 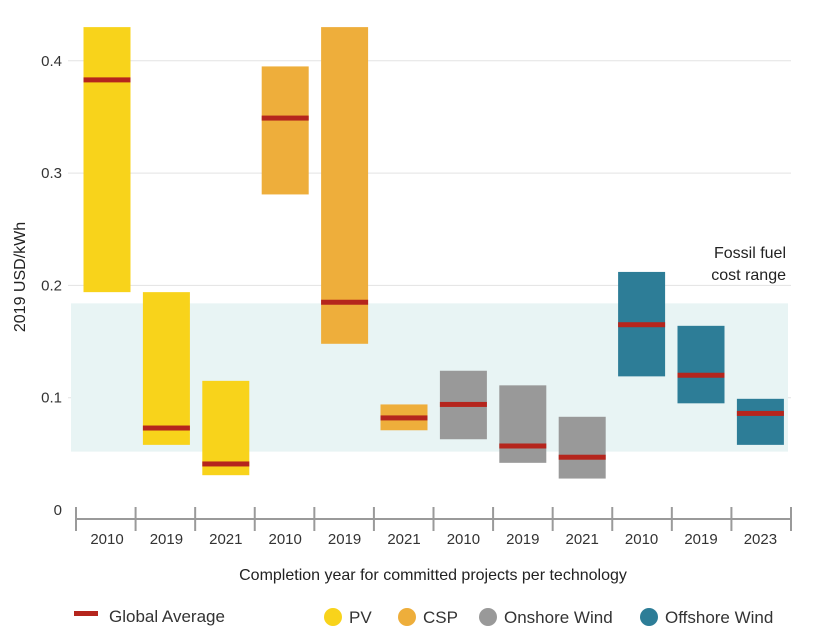 I want to click on legend-label: Offshore Wind, so click(x=719, y=617).